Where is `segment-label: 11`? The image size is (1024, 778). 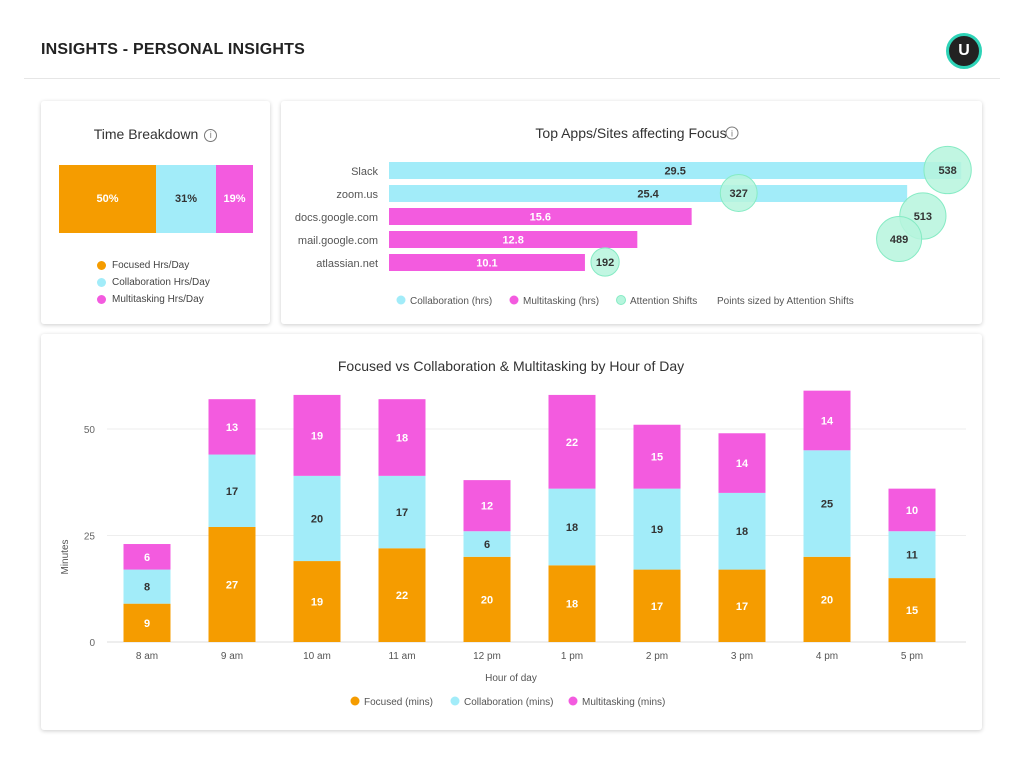 segment-label: 11 is located at coordinates (912, 556).